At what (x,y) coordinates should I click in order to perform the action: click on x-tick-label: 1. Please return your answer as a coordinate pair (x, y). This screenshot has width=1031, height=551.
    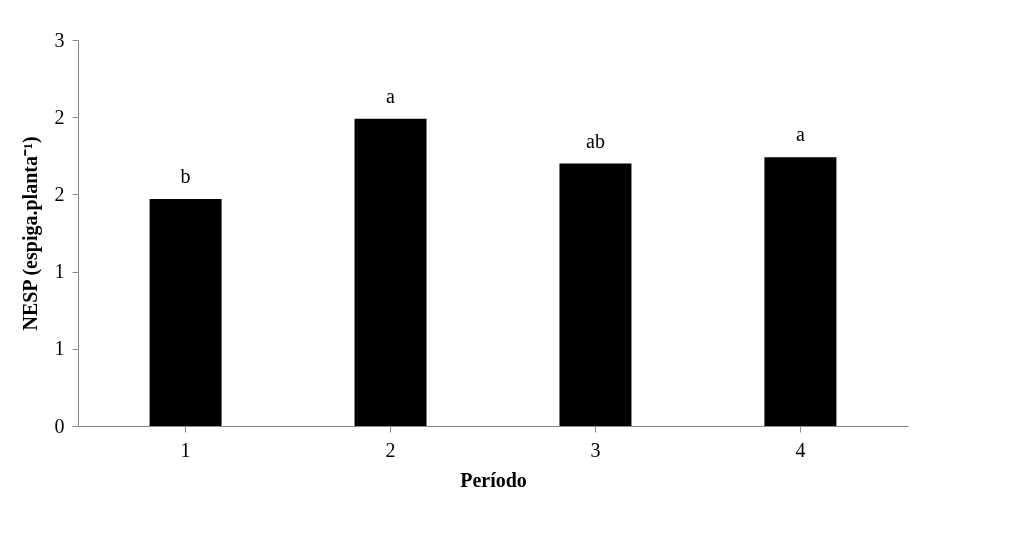
    Looking at the image, I should click on (185, 449).